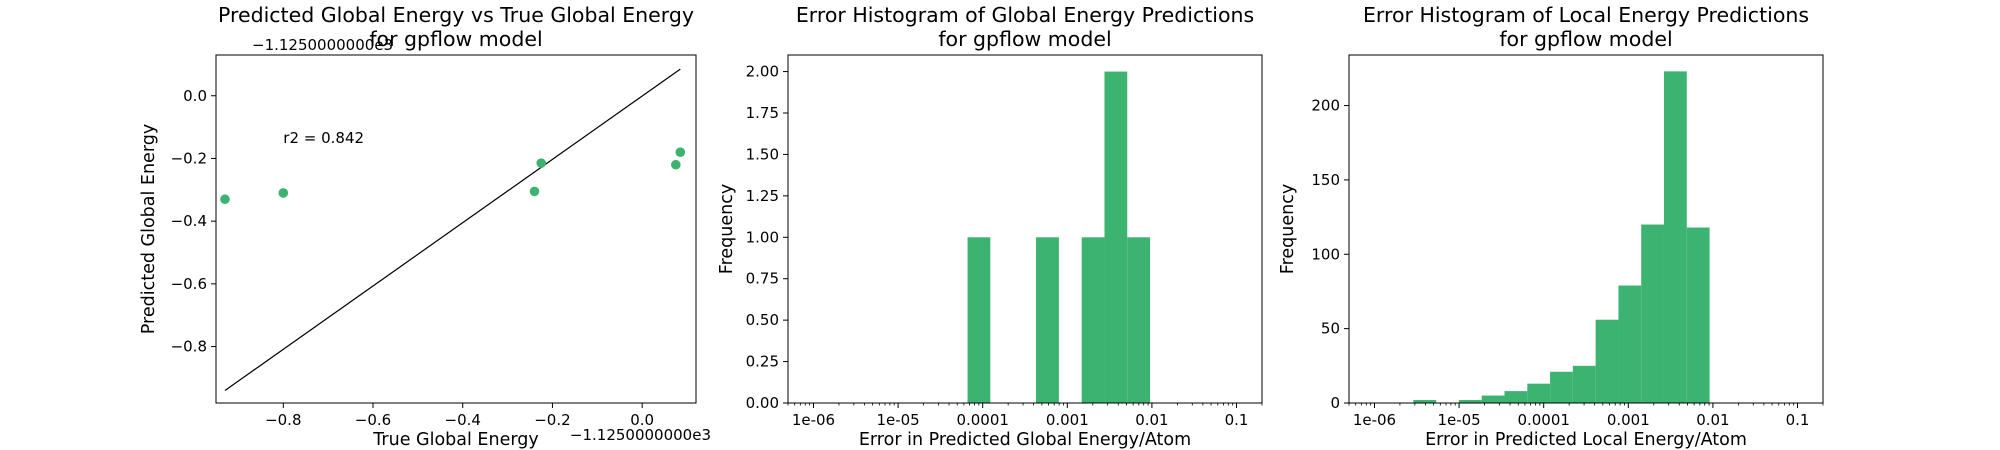 Image resolution: width=2000 pixels, height=450 pixels. I want to click on y-tick-label: 1.50, so click(762, 154).